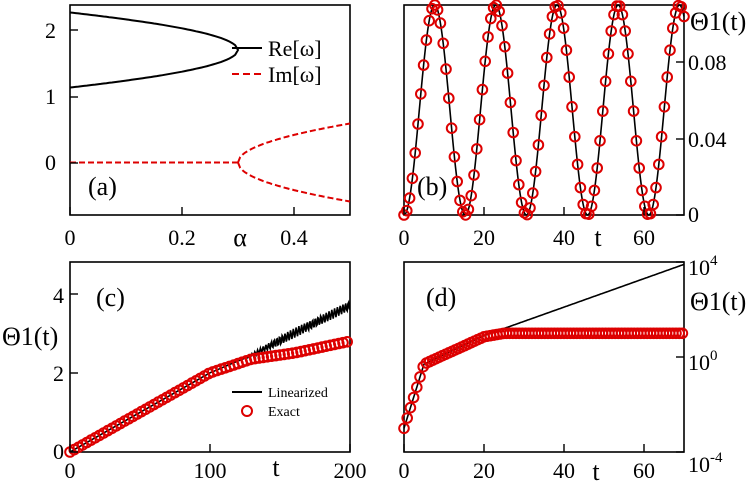 The height and width of the screenshot is (495, 754). I want to click on panel-b-yticks: 0.08 0.04 0, so click(701, 138).